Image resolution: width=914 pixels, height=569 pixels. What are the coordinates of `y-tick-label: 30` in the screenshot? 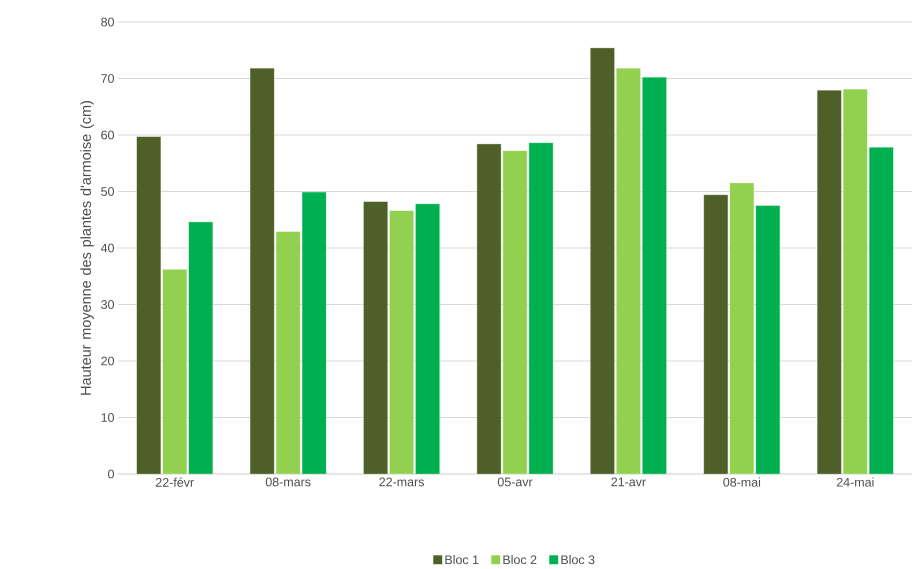 It's located at (107, 304).